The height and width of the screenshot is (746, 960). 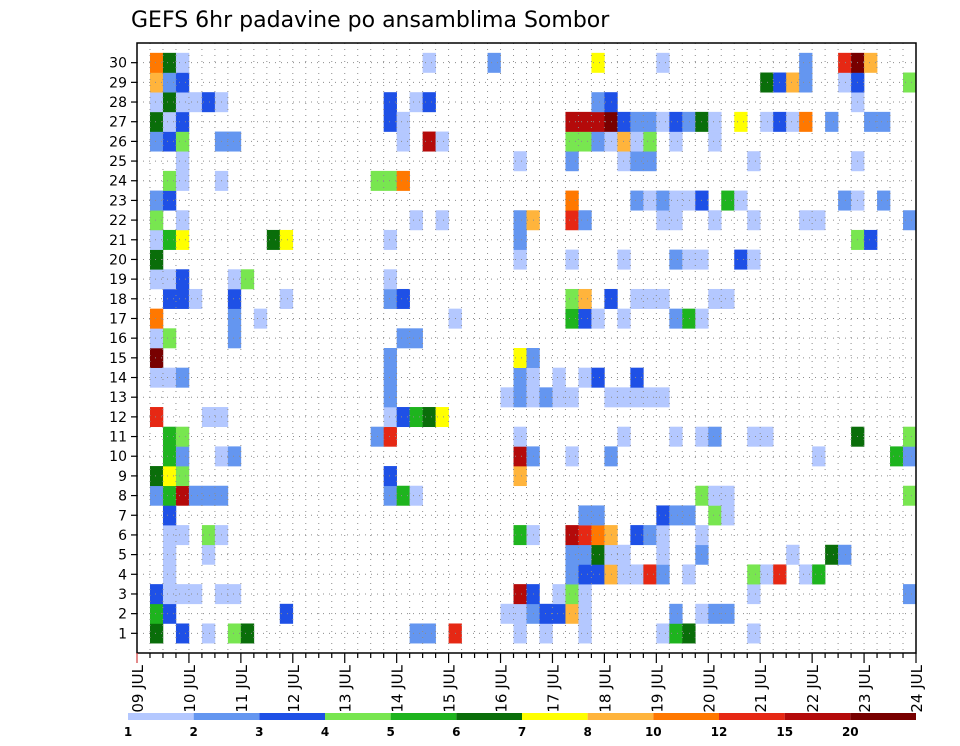 I want to click on y-tick-label: 26, so click(x=118, y=142).